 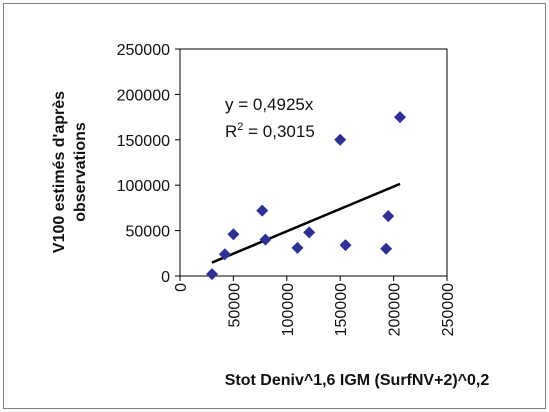 I want to click on trend-equation: y = 0,4925x, so click(x=269, y=104).